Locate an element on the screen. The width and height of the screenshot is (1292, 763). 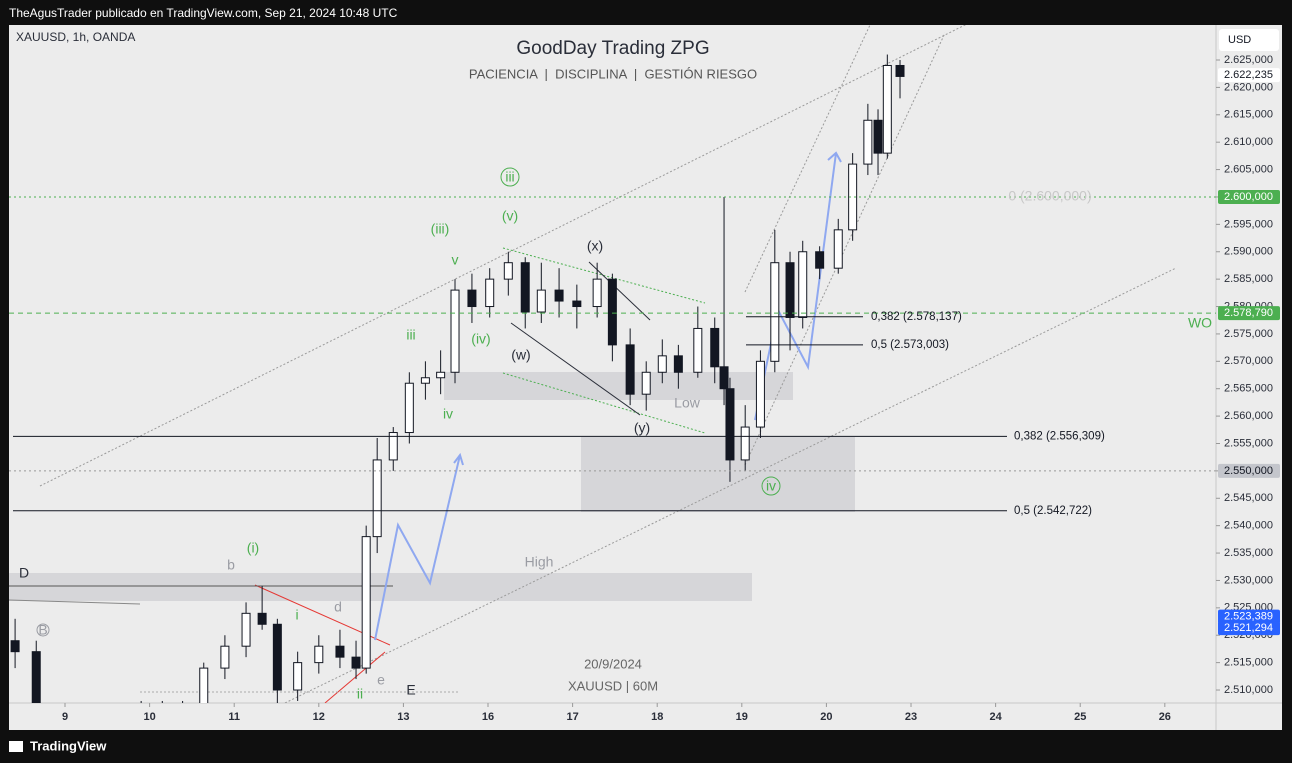
x-tick-label: 17 is located at coordinates (572, 717).